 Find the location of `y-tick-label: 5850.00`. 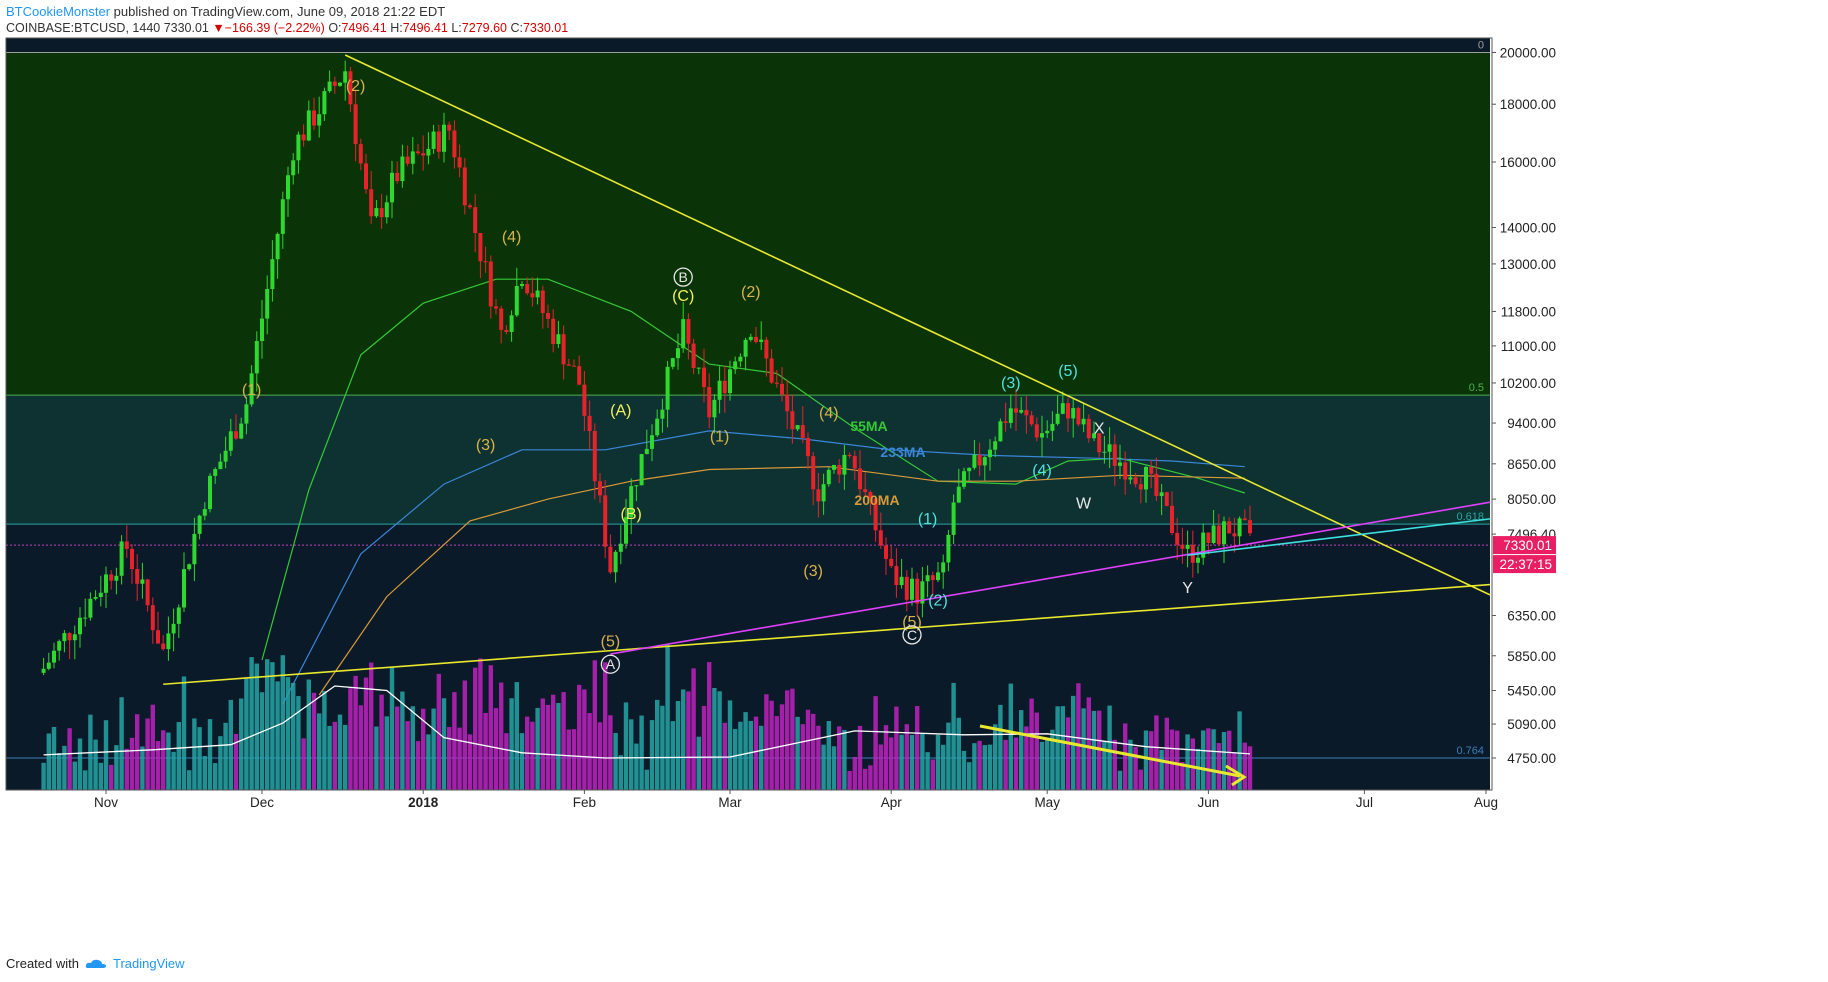

y-tick-label: 5850.00 is located at coordinates (1531, 656).